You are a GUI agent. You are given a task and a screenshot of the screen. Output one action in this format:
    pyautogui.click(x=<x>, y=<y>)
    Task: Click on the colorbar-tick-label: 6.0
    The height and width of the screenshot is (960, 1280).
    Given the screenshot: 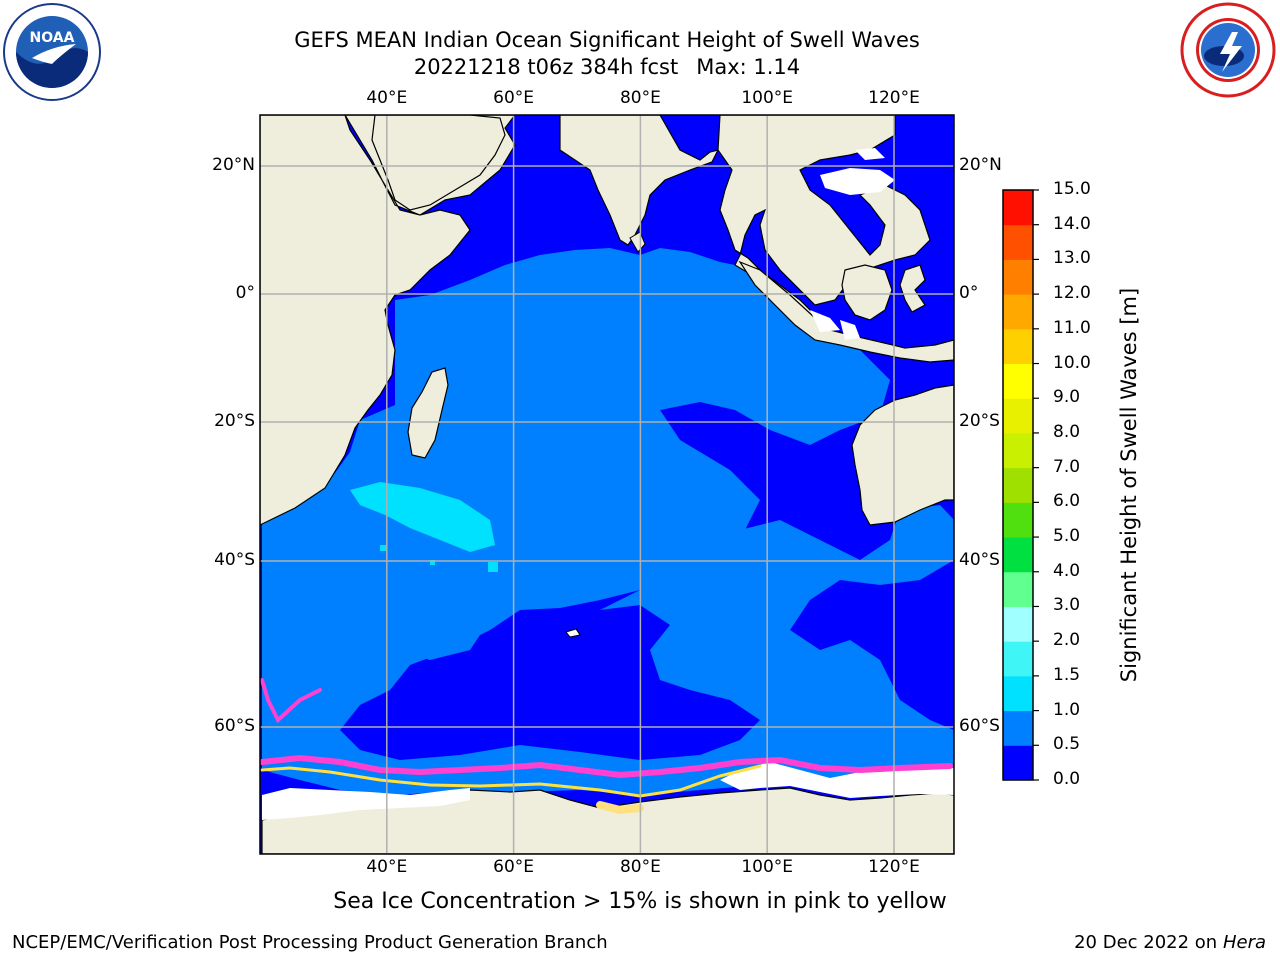 What is the action you would take?
    pyautogui.click(x=1067, y=501)
    